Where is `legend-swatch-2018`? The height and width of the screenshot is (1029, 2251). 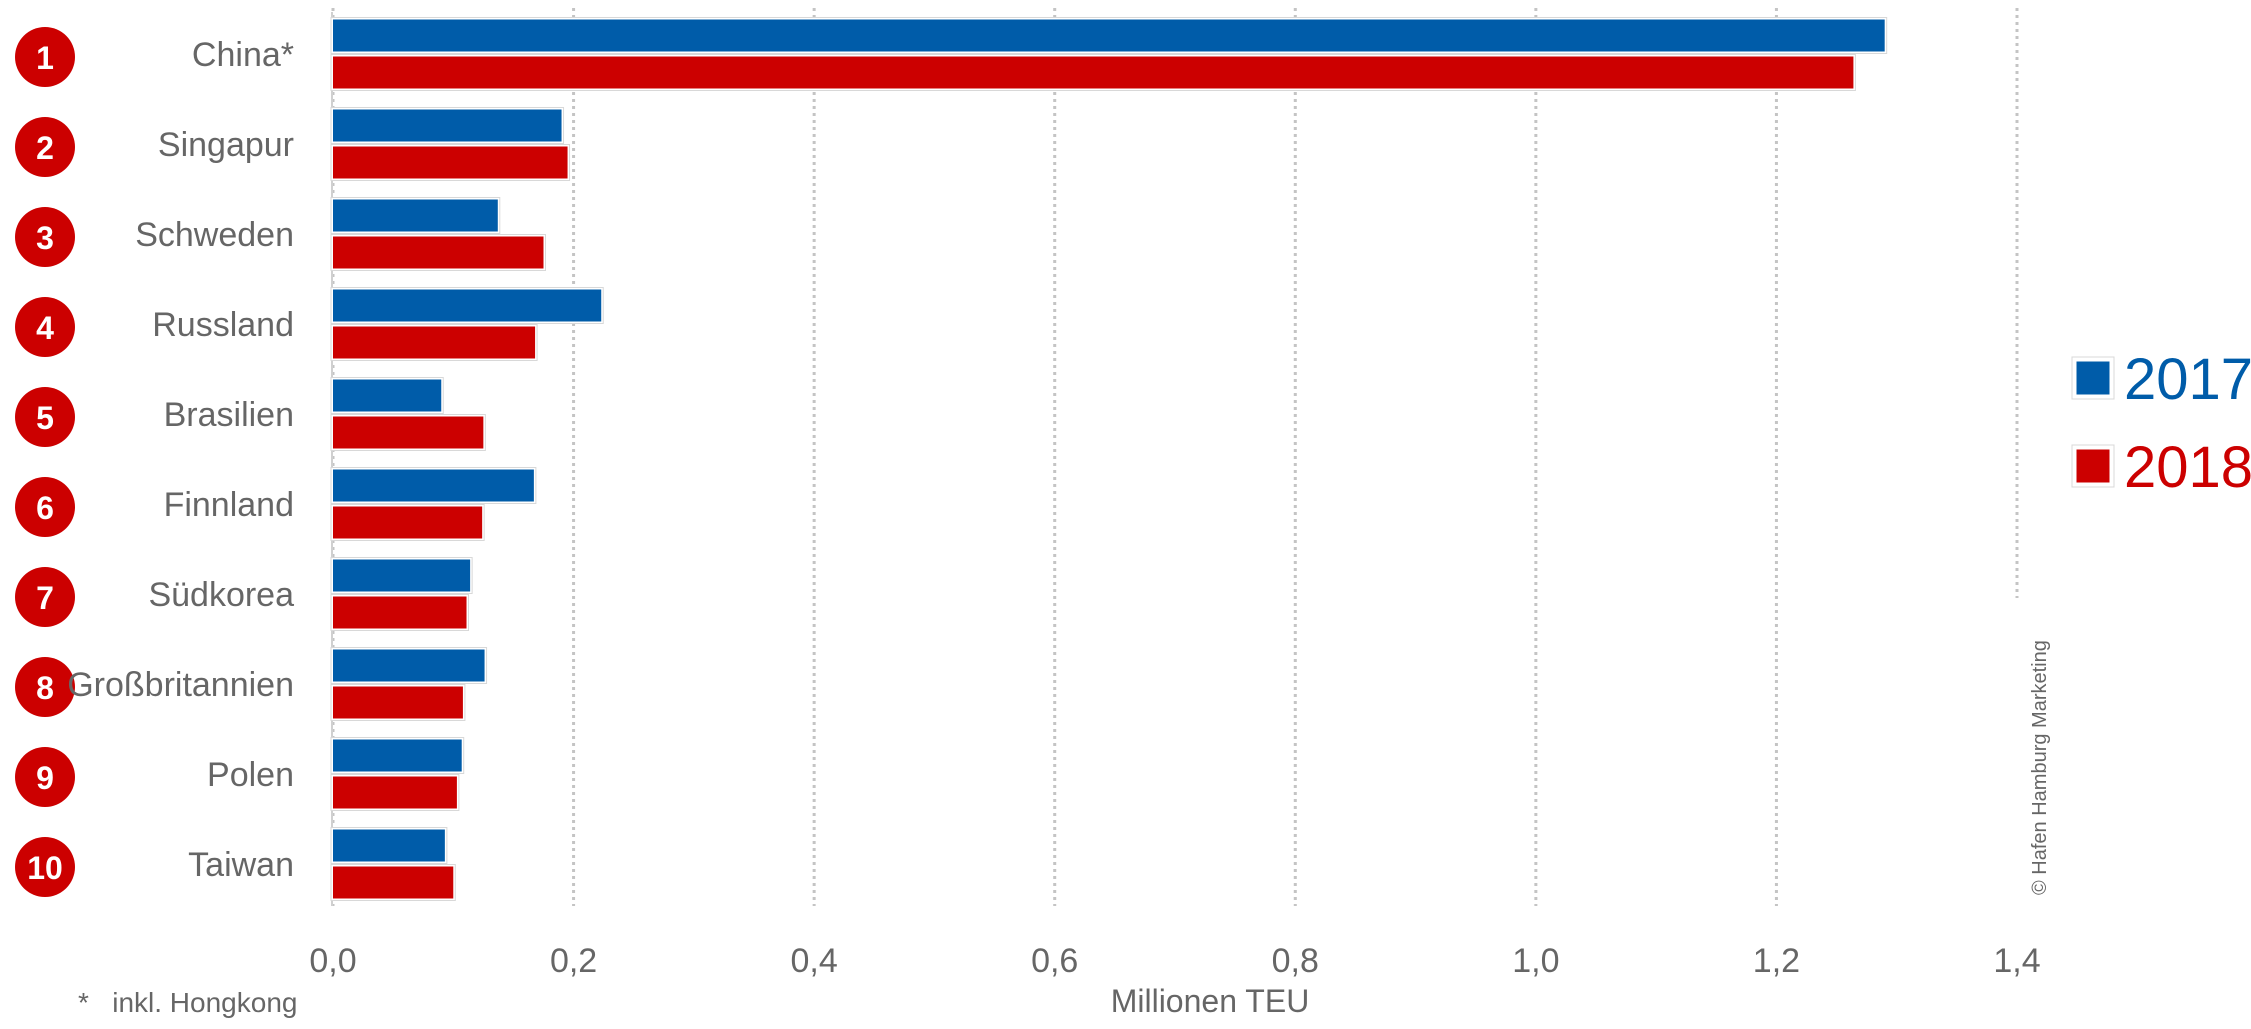 legend-swatch-2018 is located at coordinates (2093, 466).